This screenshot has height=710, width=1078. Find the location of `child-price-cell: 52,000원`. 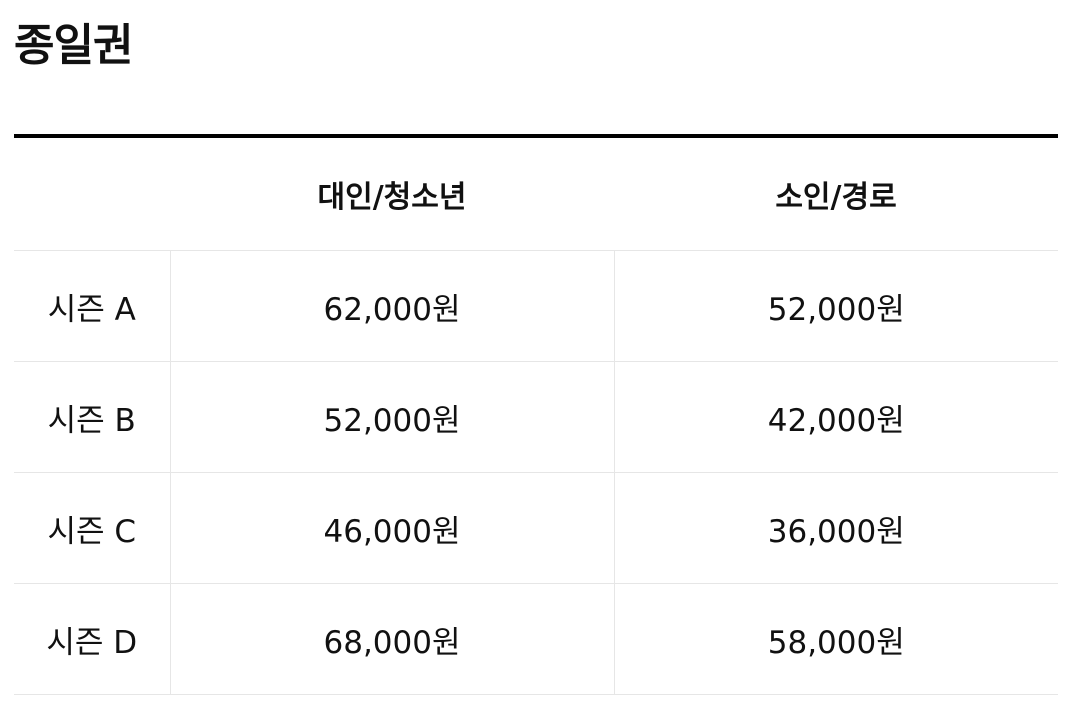

child-price-cell: 52,000원 is located at coordinates (835, 306).